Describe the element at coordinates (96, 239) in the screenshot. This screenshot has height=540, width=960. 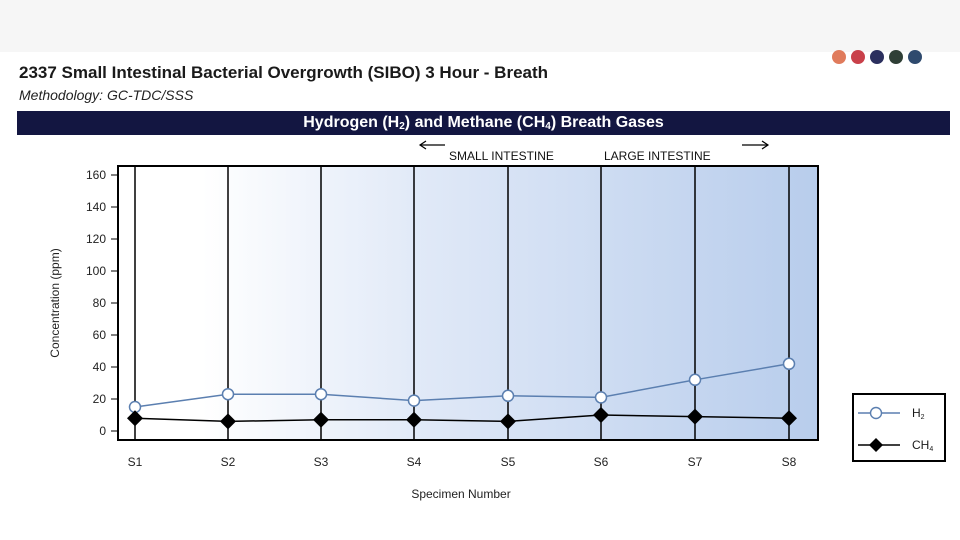
I see `y-tick-label: 120` at that location.